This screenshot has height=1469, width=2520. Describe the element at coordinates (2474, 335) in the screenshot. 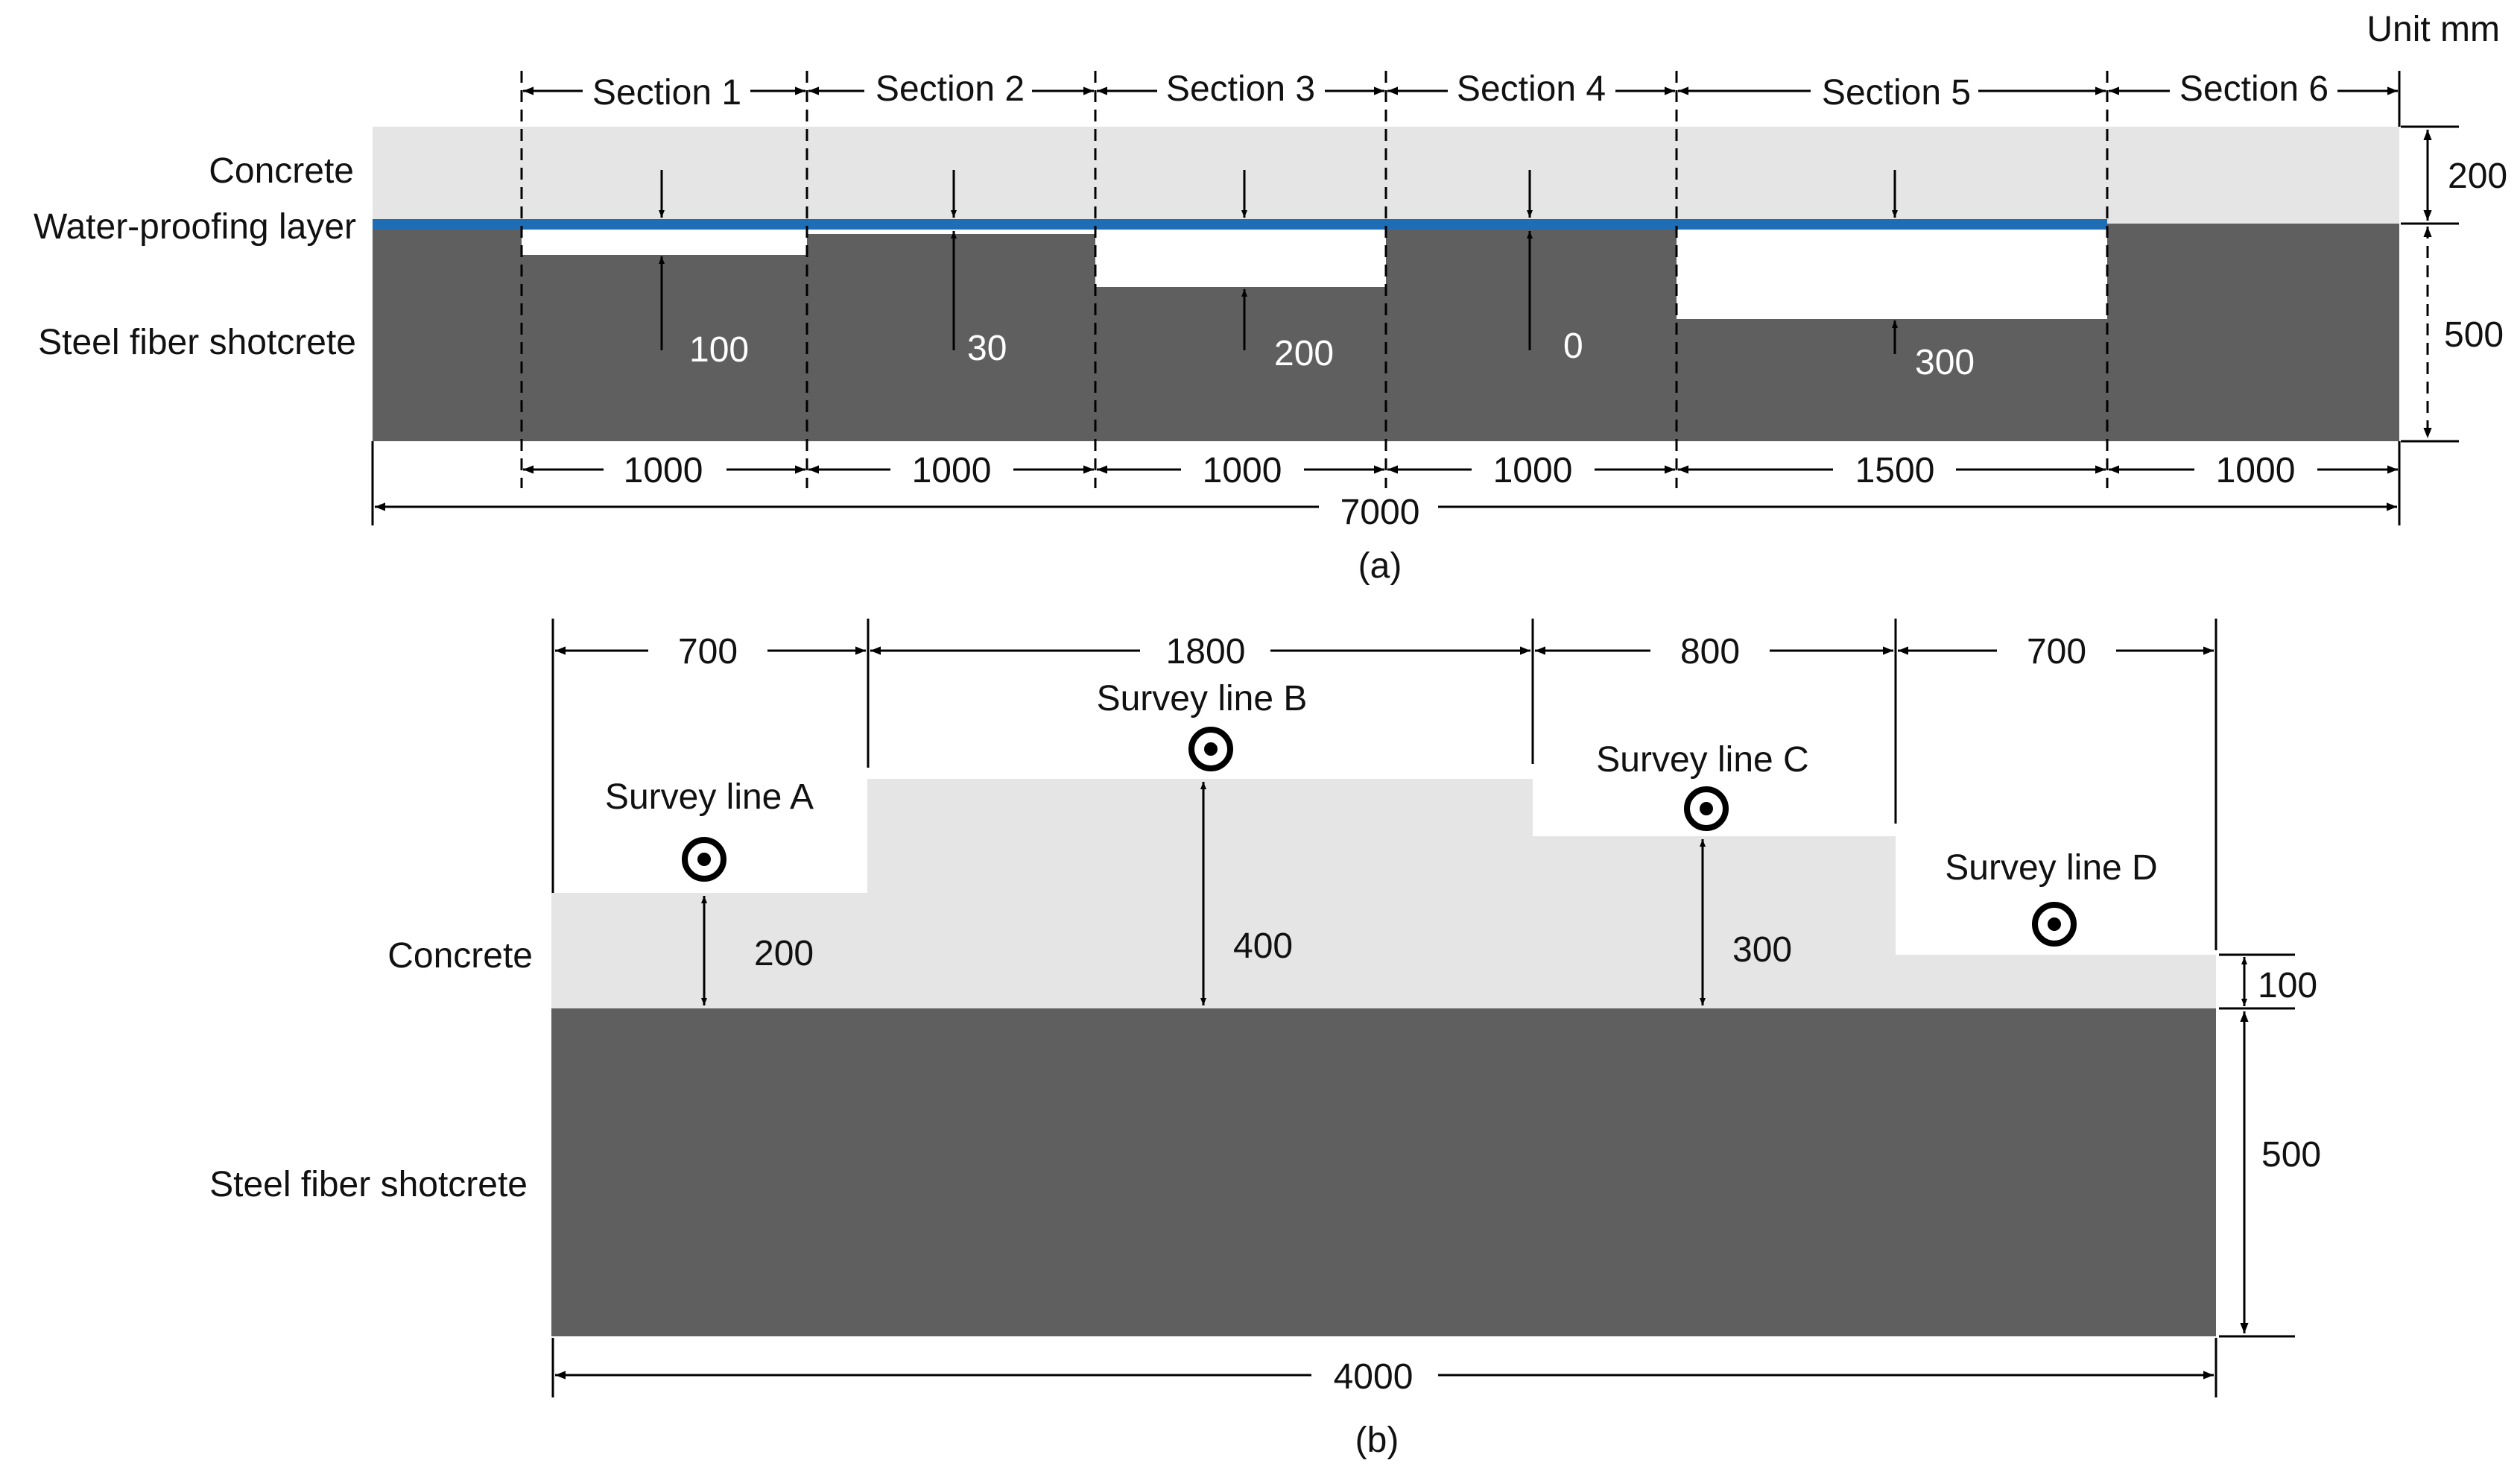

I see `shotcrete-thickness-a: 500` at that location.